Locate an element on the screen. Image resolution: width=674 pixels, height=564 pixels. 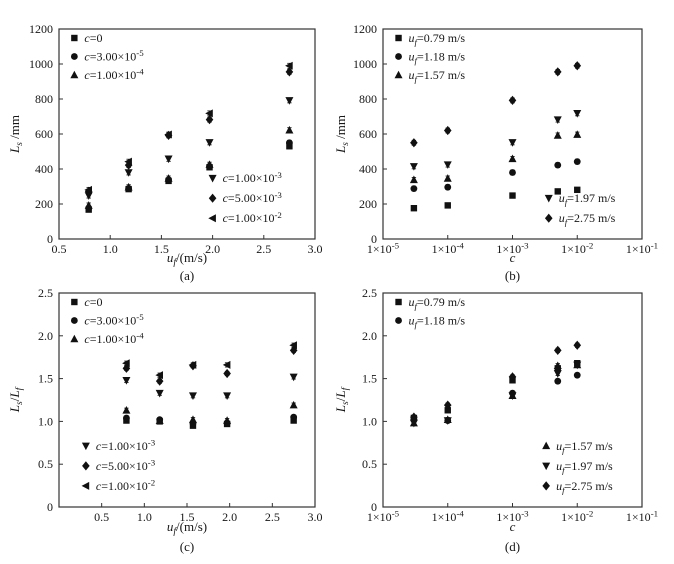
legend-label: c=1.00×10-3 is located at coordinates (253, 177).